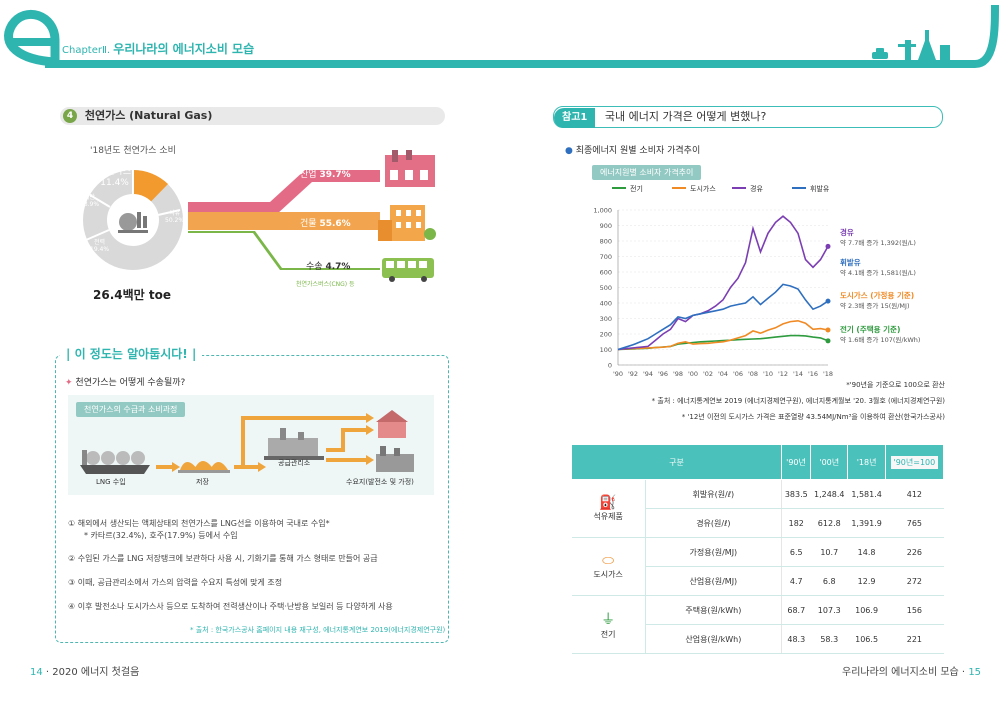  What do you see at coordinates (325, 175) in the screenshot?
I see `flow-label-industry: 산업 39.7%` at bounding box center [325, 175].